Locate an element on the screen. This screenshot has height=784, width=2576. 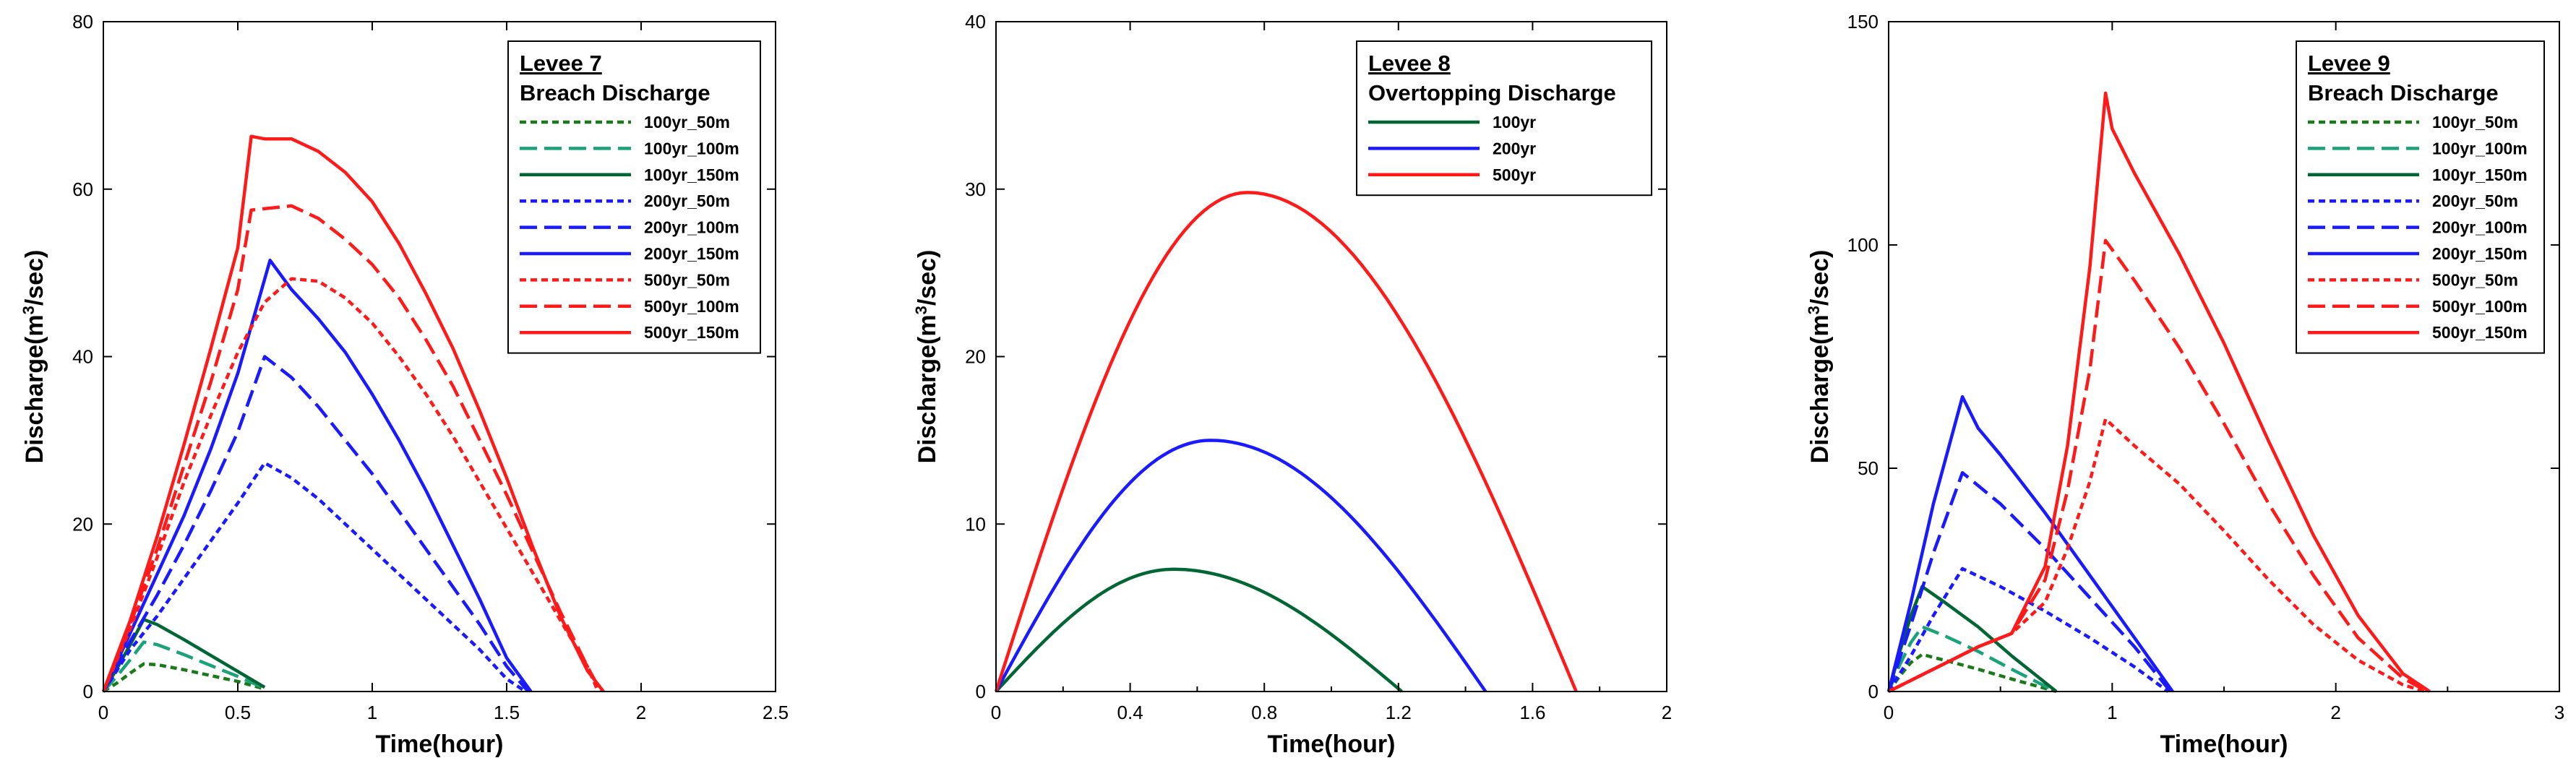
legend-label-200yr_150m: 200yr_150m is located at coordinates (692, 253).